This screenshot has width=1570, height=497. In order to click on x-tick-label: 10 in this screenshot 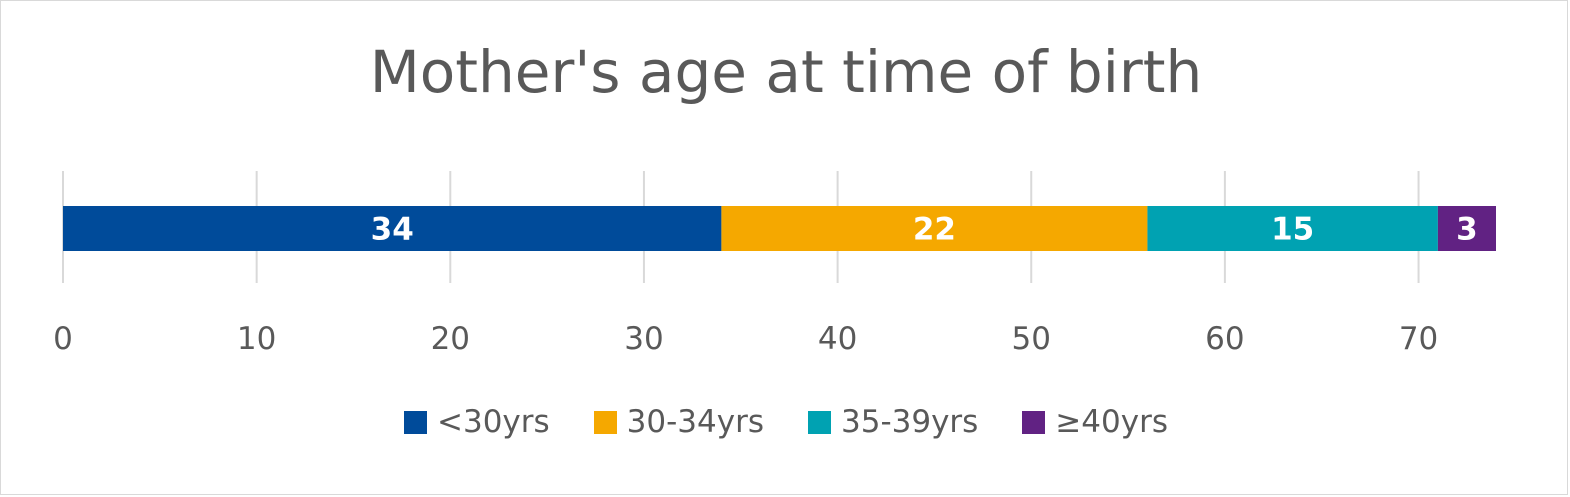, I will do `click(256, 339)`.